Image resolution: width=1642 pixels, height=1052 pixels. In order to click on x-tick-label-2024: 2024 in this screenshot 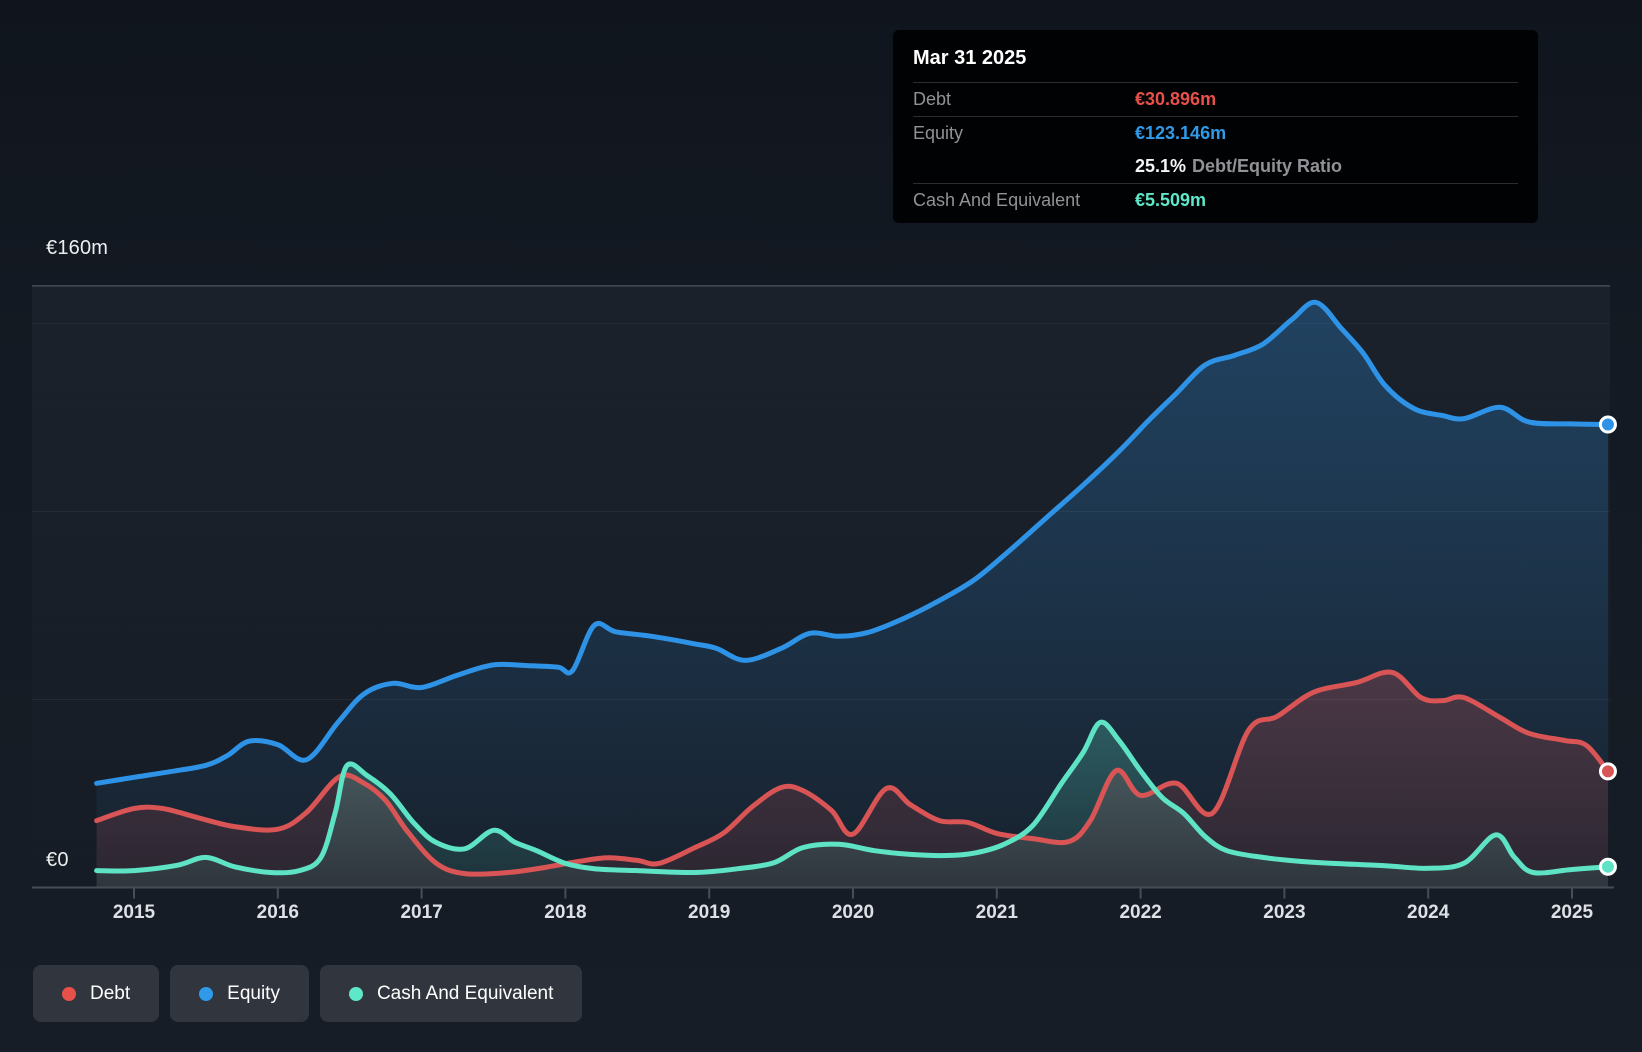, I will do `click(1428, 912)`.